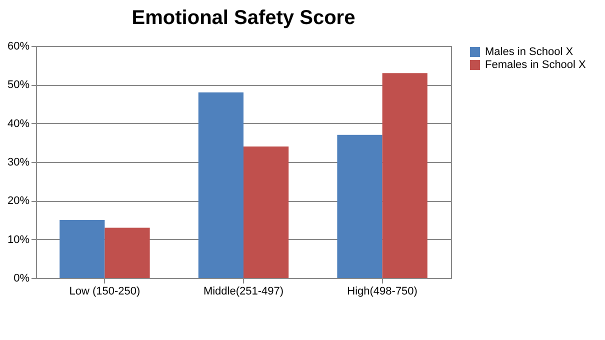 The height and width of the screenshot is (340, 605). What do you see at coordinates (243, 292) in the screenshot?
I see `x-tick-label: Middle(251-497)` at bounding box center [243, 292].